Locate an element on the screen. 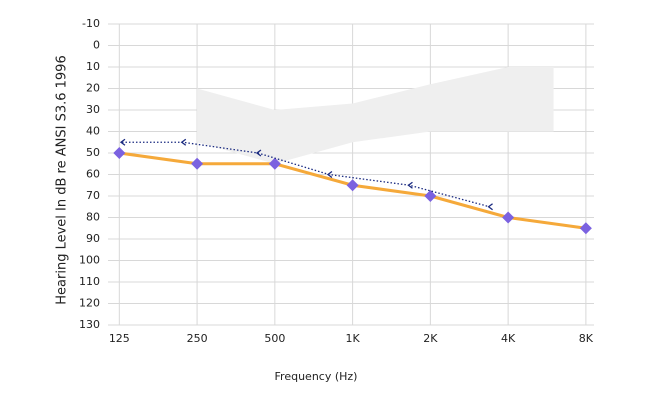 Image resolution: width=656 pixels, height=401 pixels. y-tick-label: 60 is located at coordinates (93, 174).